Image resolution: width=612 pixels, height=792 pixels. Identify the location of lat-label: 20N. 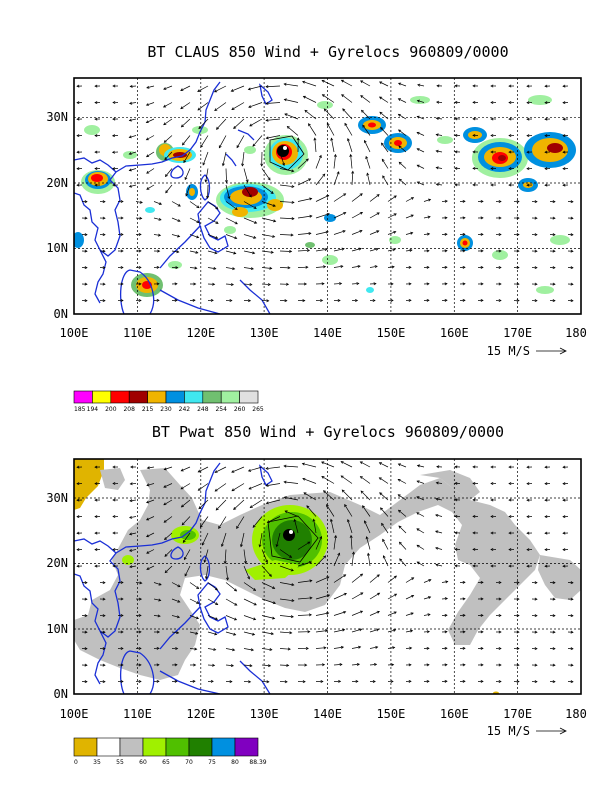
(57, 563).